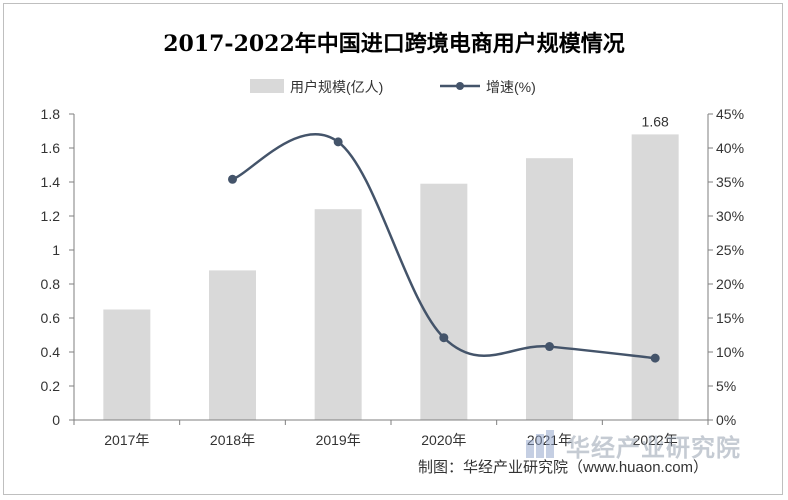 The image size is (788, 500). Describe the element at coordinates (726, 420) in the screenshot. I see `y-right-tick-label-0: 0%` at that location.